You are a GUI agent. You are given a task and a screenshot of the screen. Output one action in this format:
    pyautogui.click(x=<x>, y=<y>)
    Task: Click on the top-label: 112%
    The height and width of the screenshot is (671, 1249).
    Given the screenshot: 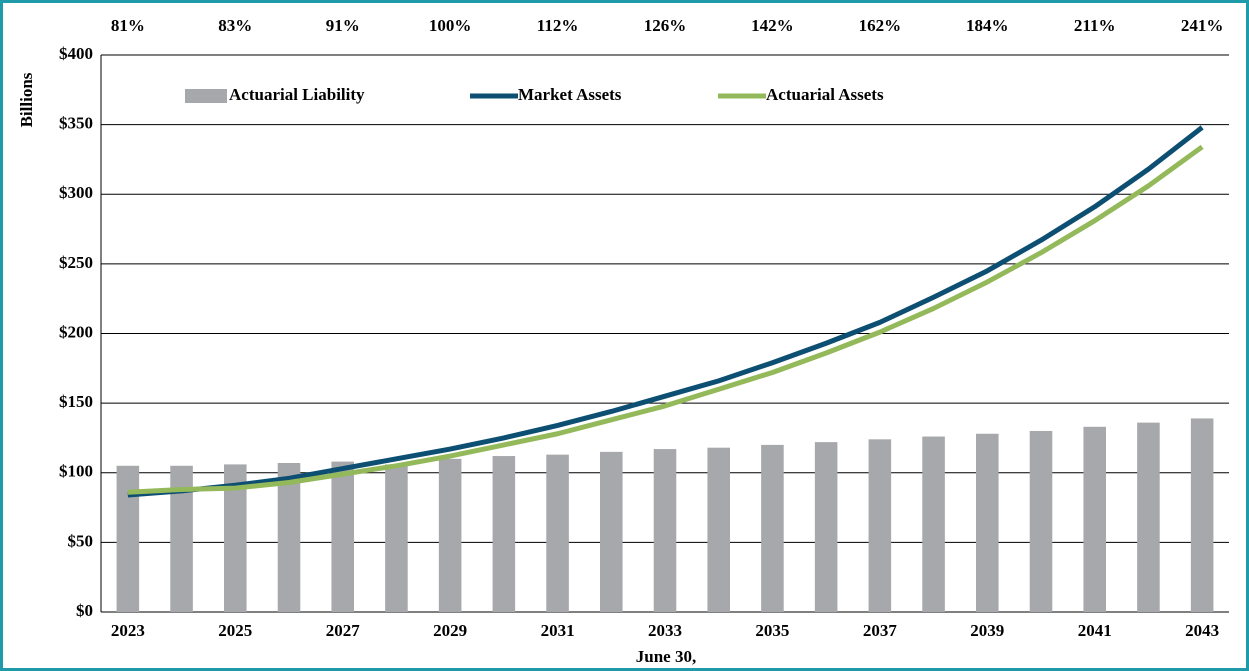 What is the action you would take?
    pyautogui.click(x=558, y=25)
    